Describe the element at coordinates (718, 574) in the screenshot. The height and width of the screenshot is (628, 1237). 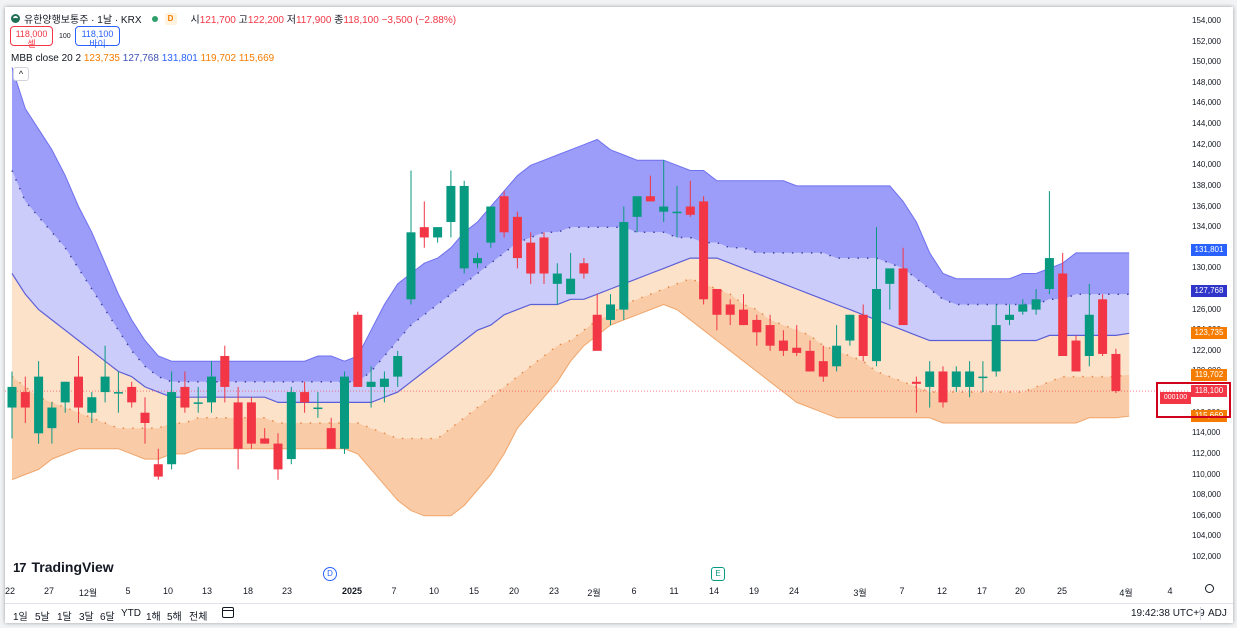
I see `earnings-event-marker: E` at that location.